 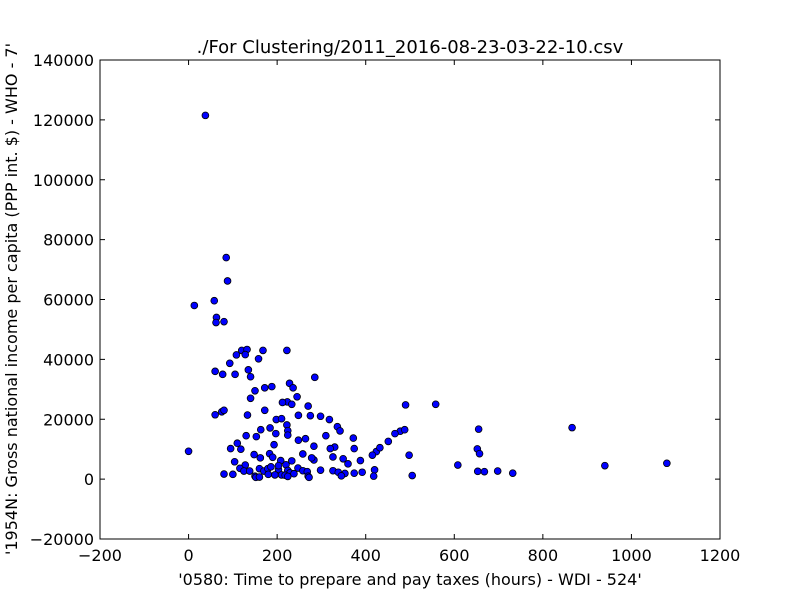 I want to click on x-tick: 200, so click(x=277, y=312).